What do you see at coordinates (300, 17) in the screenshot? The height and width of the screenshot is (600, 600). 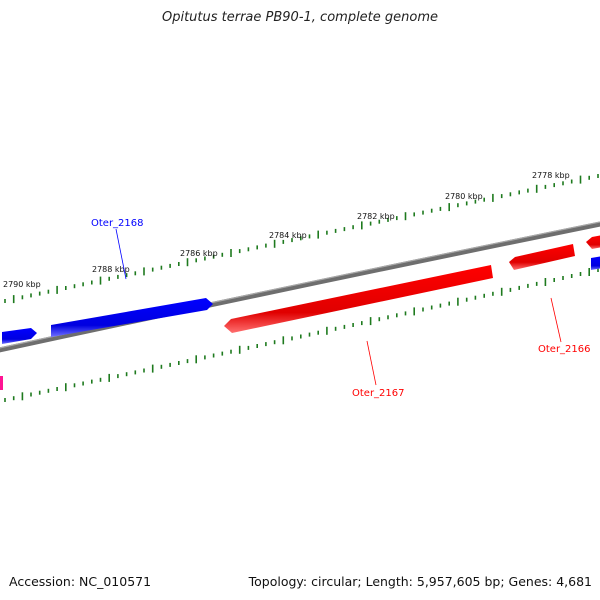 I see `map-title: Opitutus terrae PB90-1, complete genome` at bounding box center [300, 17].